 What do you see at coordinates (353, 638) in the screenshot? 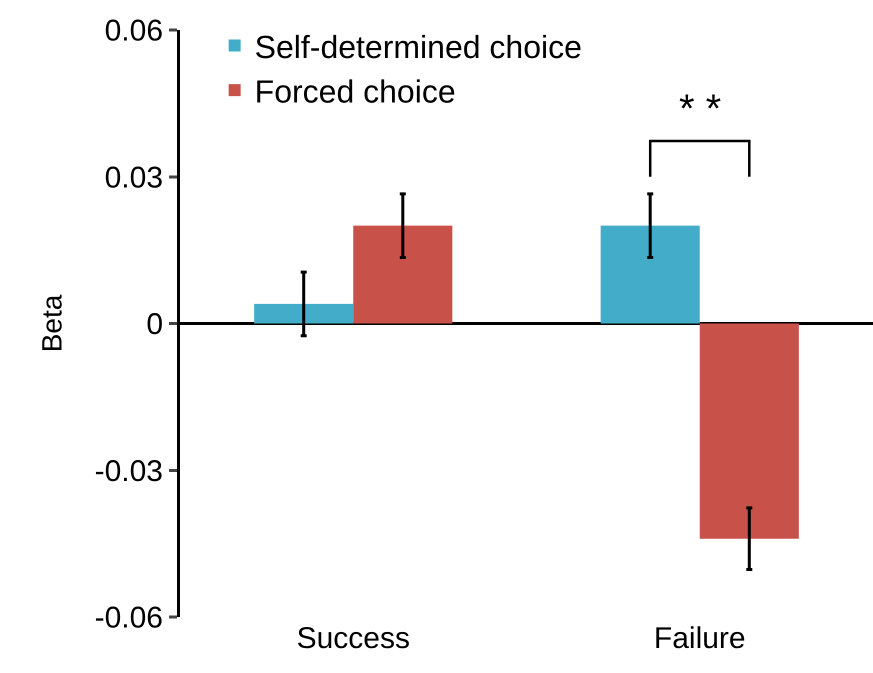
I see `x-tick-label: Success` at bounding box center [353, 638].